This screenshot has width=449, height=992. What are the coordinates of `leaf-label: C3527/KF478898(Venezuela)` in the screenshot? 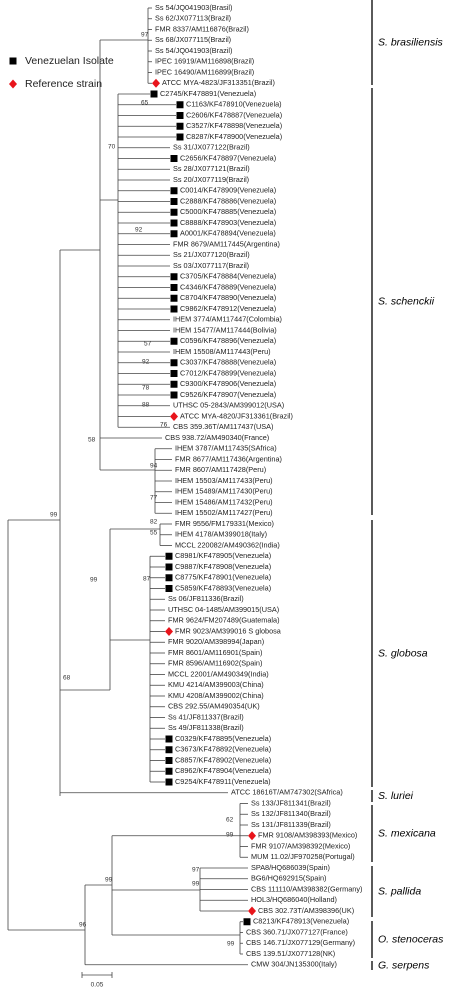 It's located at (234, 125).